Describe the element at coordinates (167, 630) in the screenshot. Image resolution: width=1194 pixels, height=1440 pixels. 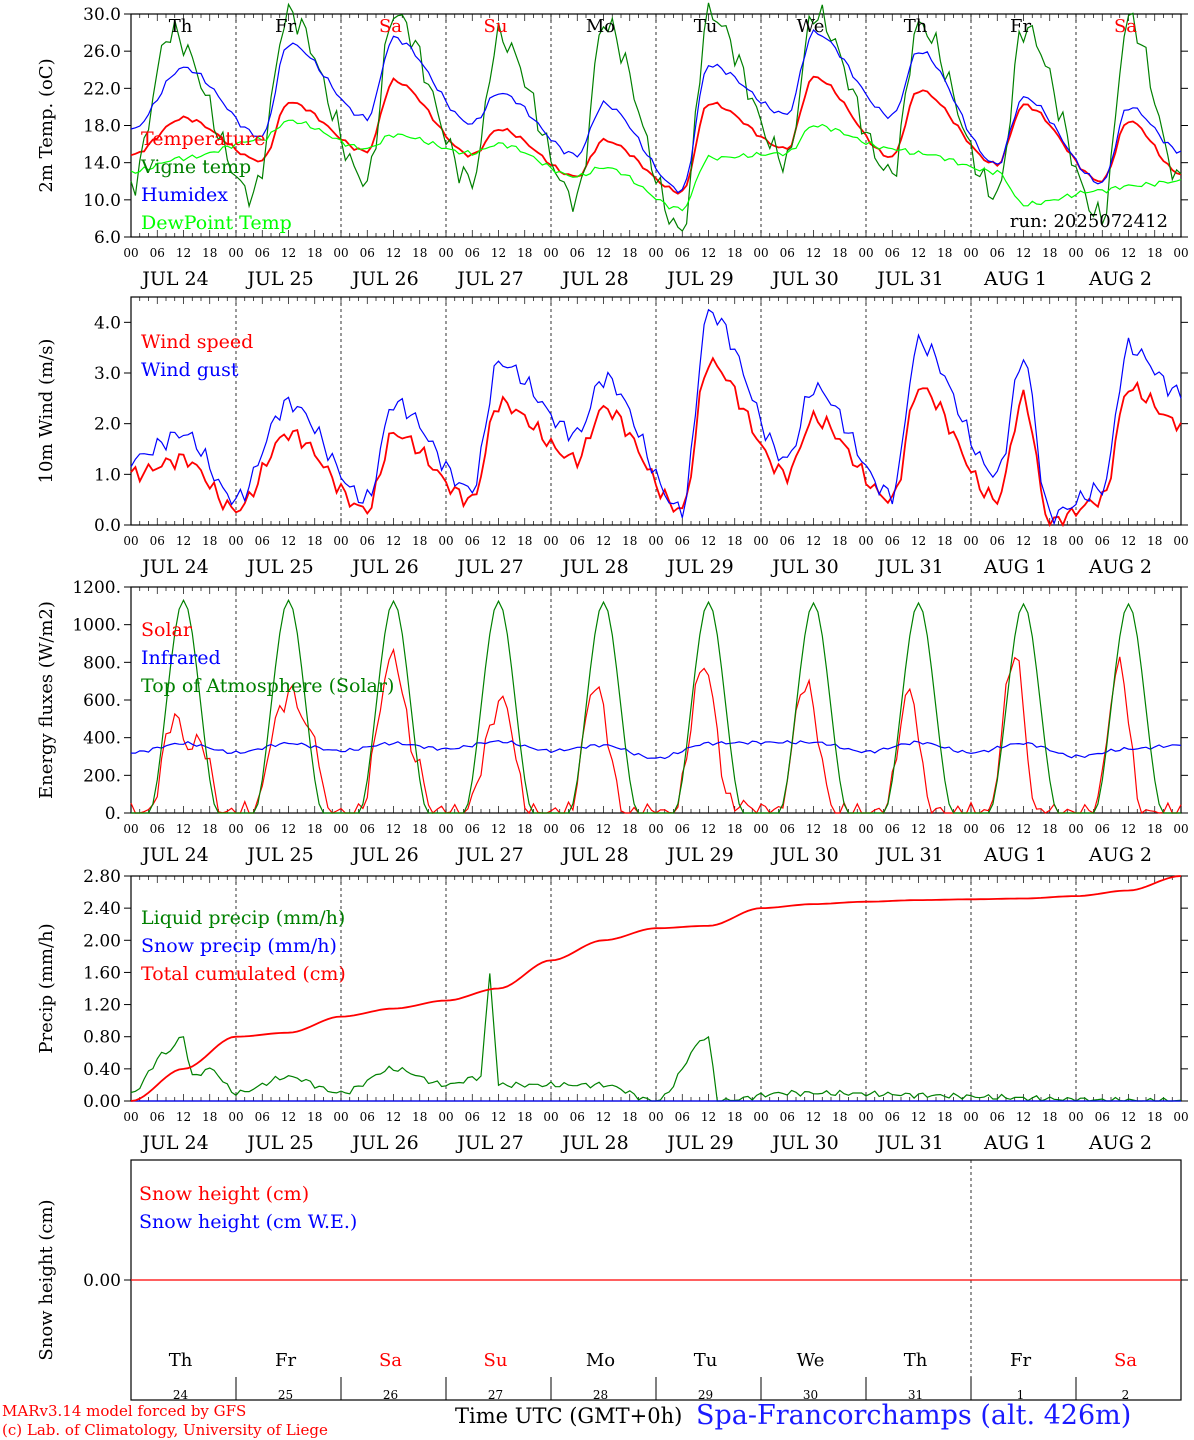
I see `legend-item: Solar` at that location.